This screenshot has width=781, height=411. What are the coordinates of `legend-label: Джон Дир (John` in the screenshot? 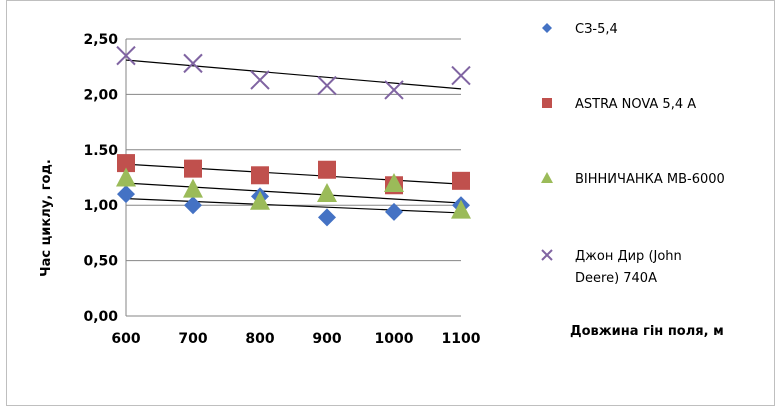 It's located at (628, 256).